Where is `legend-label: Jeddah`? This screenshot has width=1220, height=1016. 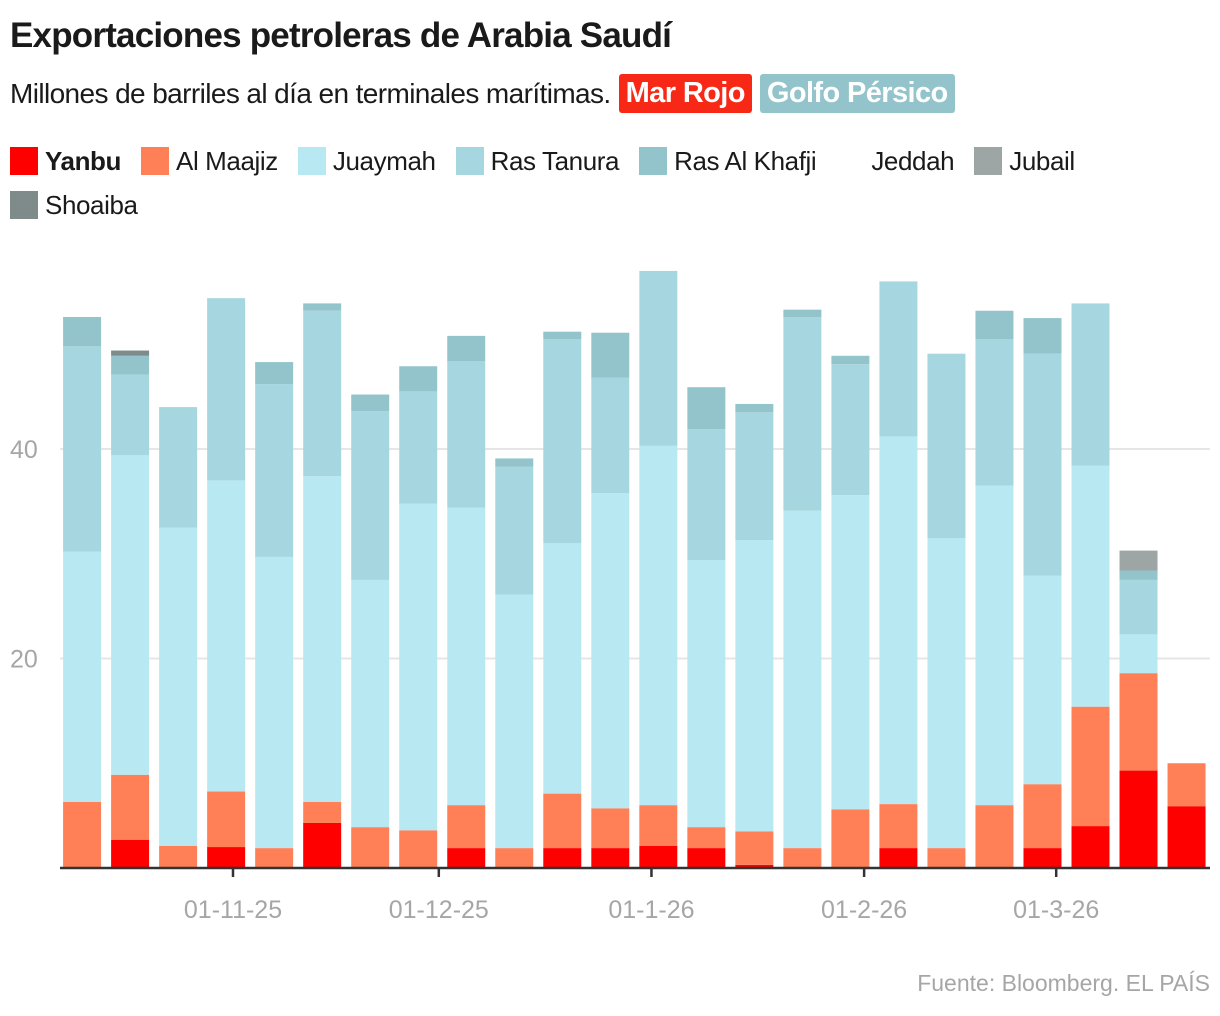
legend-label: Jeddah is located at coordinates (913, 160).